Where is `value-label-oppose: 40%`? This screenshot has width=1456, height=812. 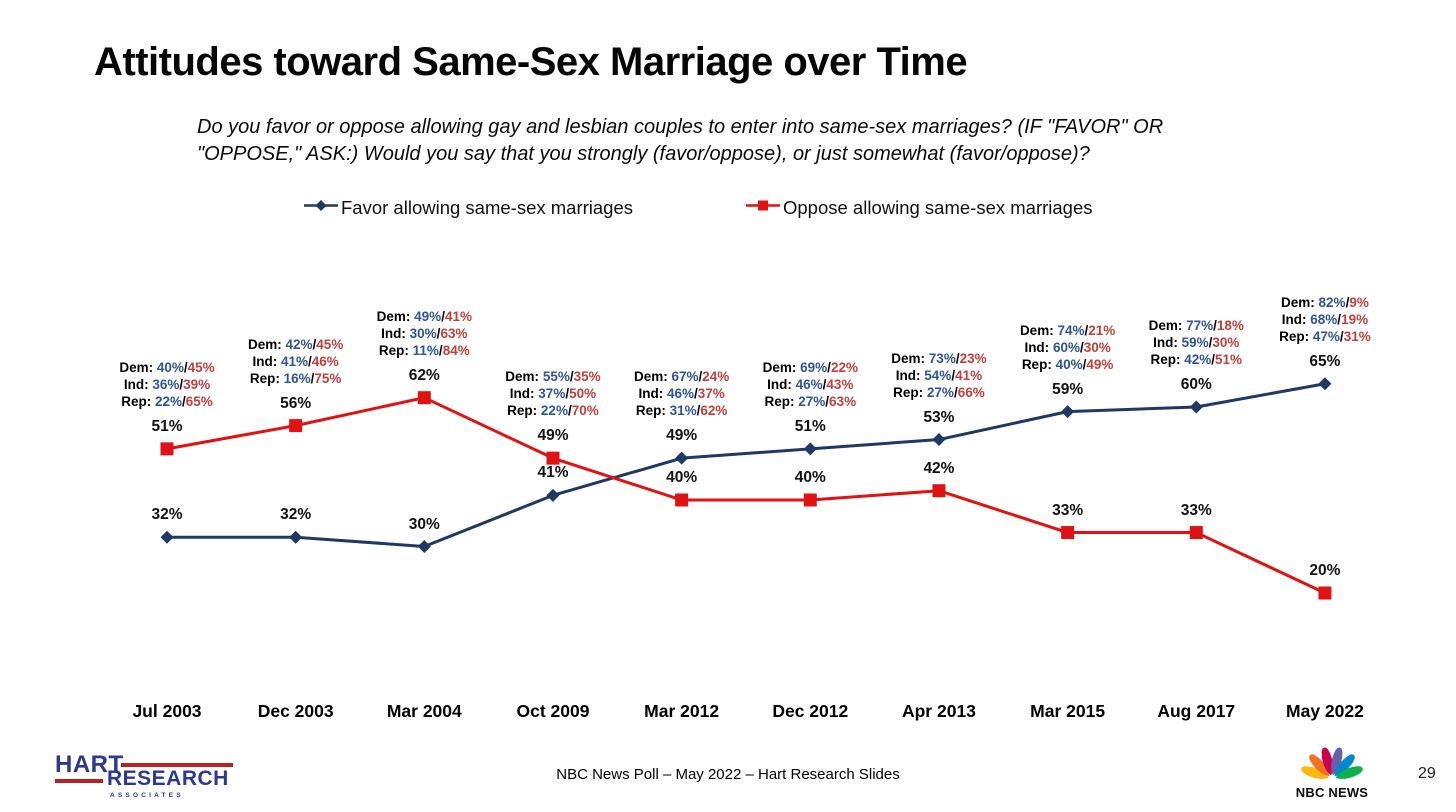 value-label-oppose: 40% is located at coordinates (810, 477).